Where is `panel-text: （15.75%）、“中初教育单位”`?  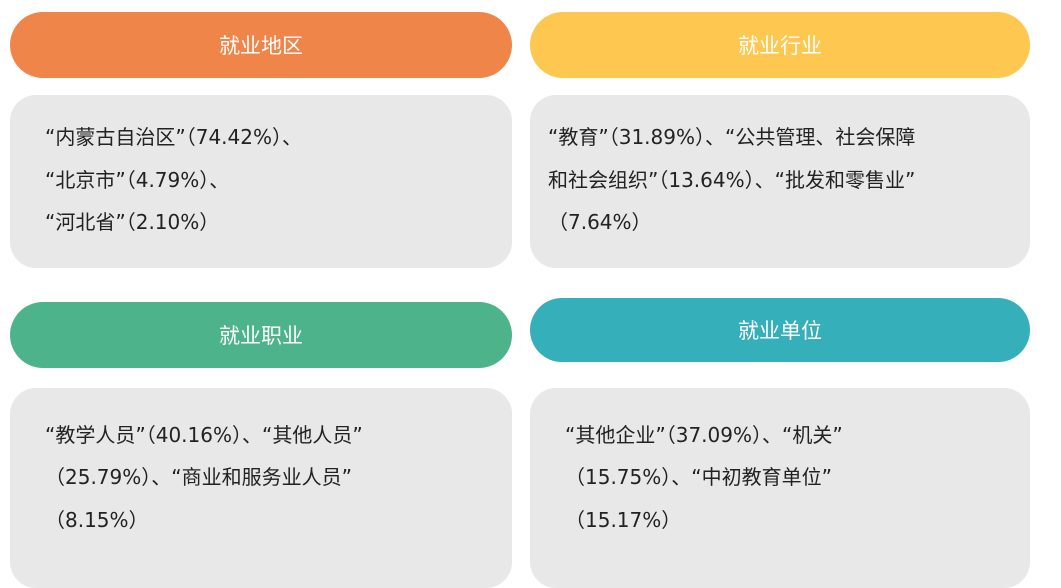
panel-text: （15.75%）、“中初教育单位” is located at coordinates (698, 477).